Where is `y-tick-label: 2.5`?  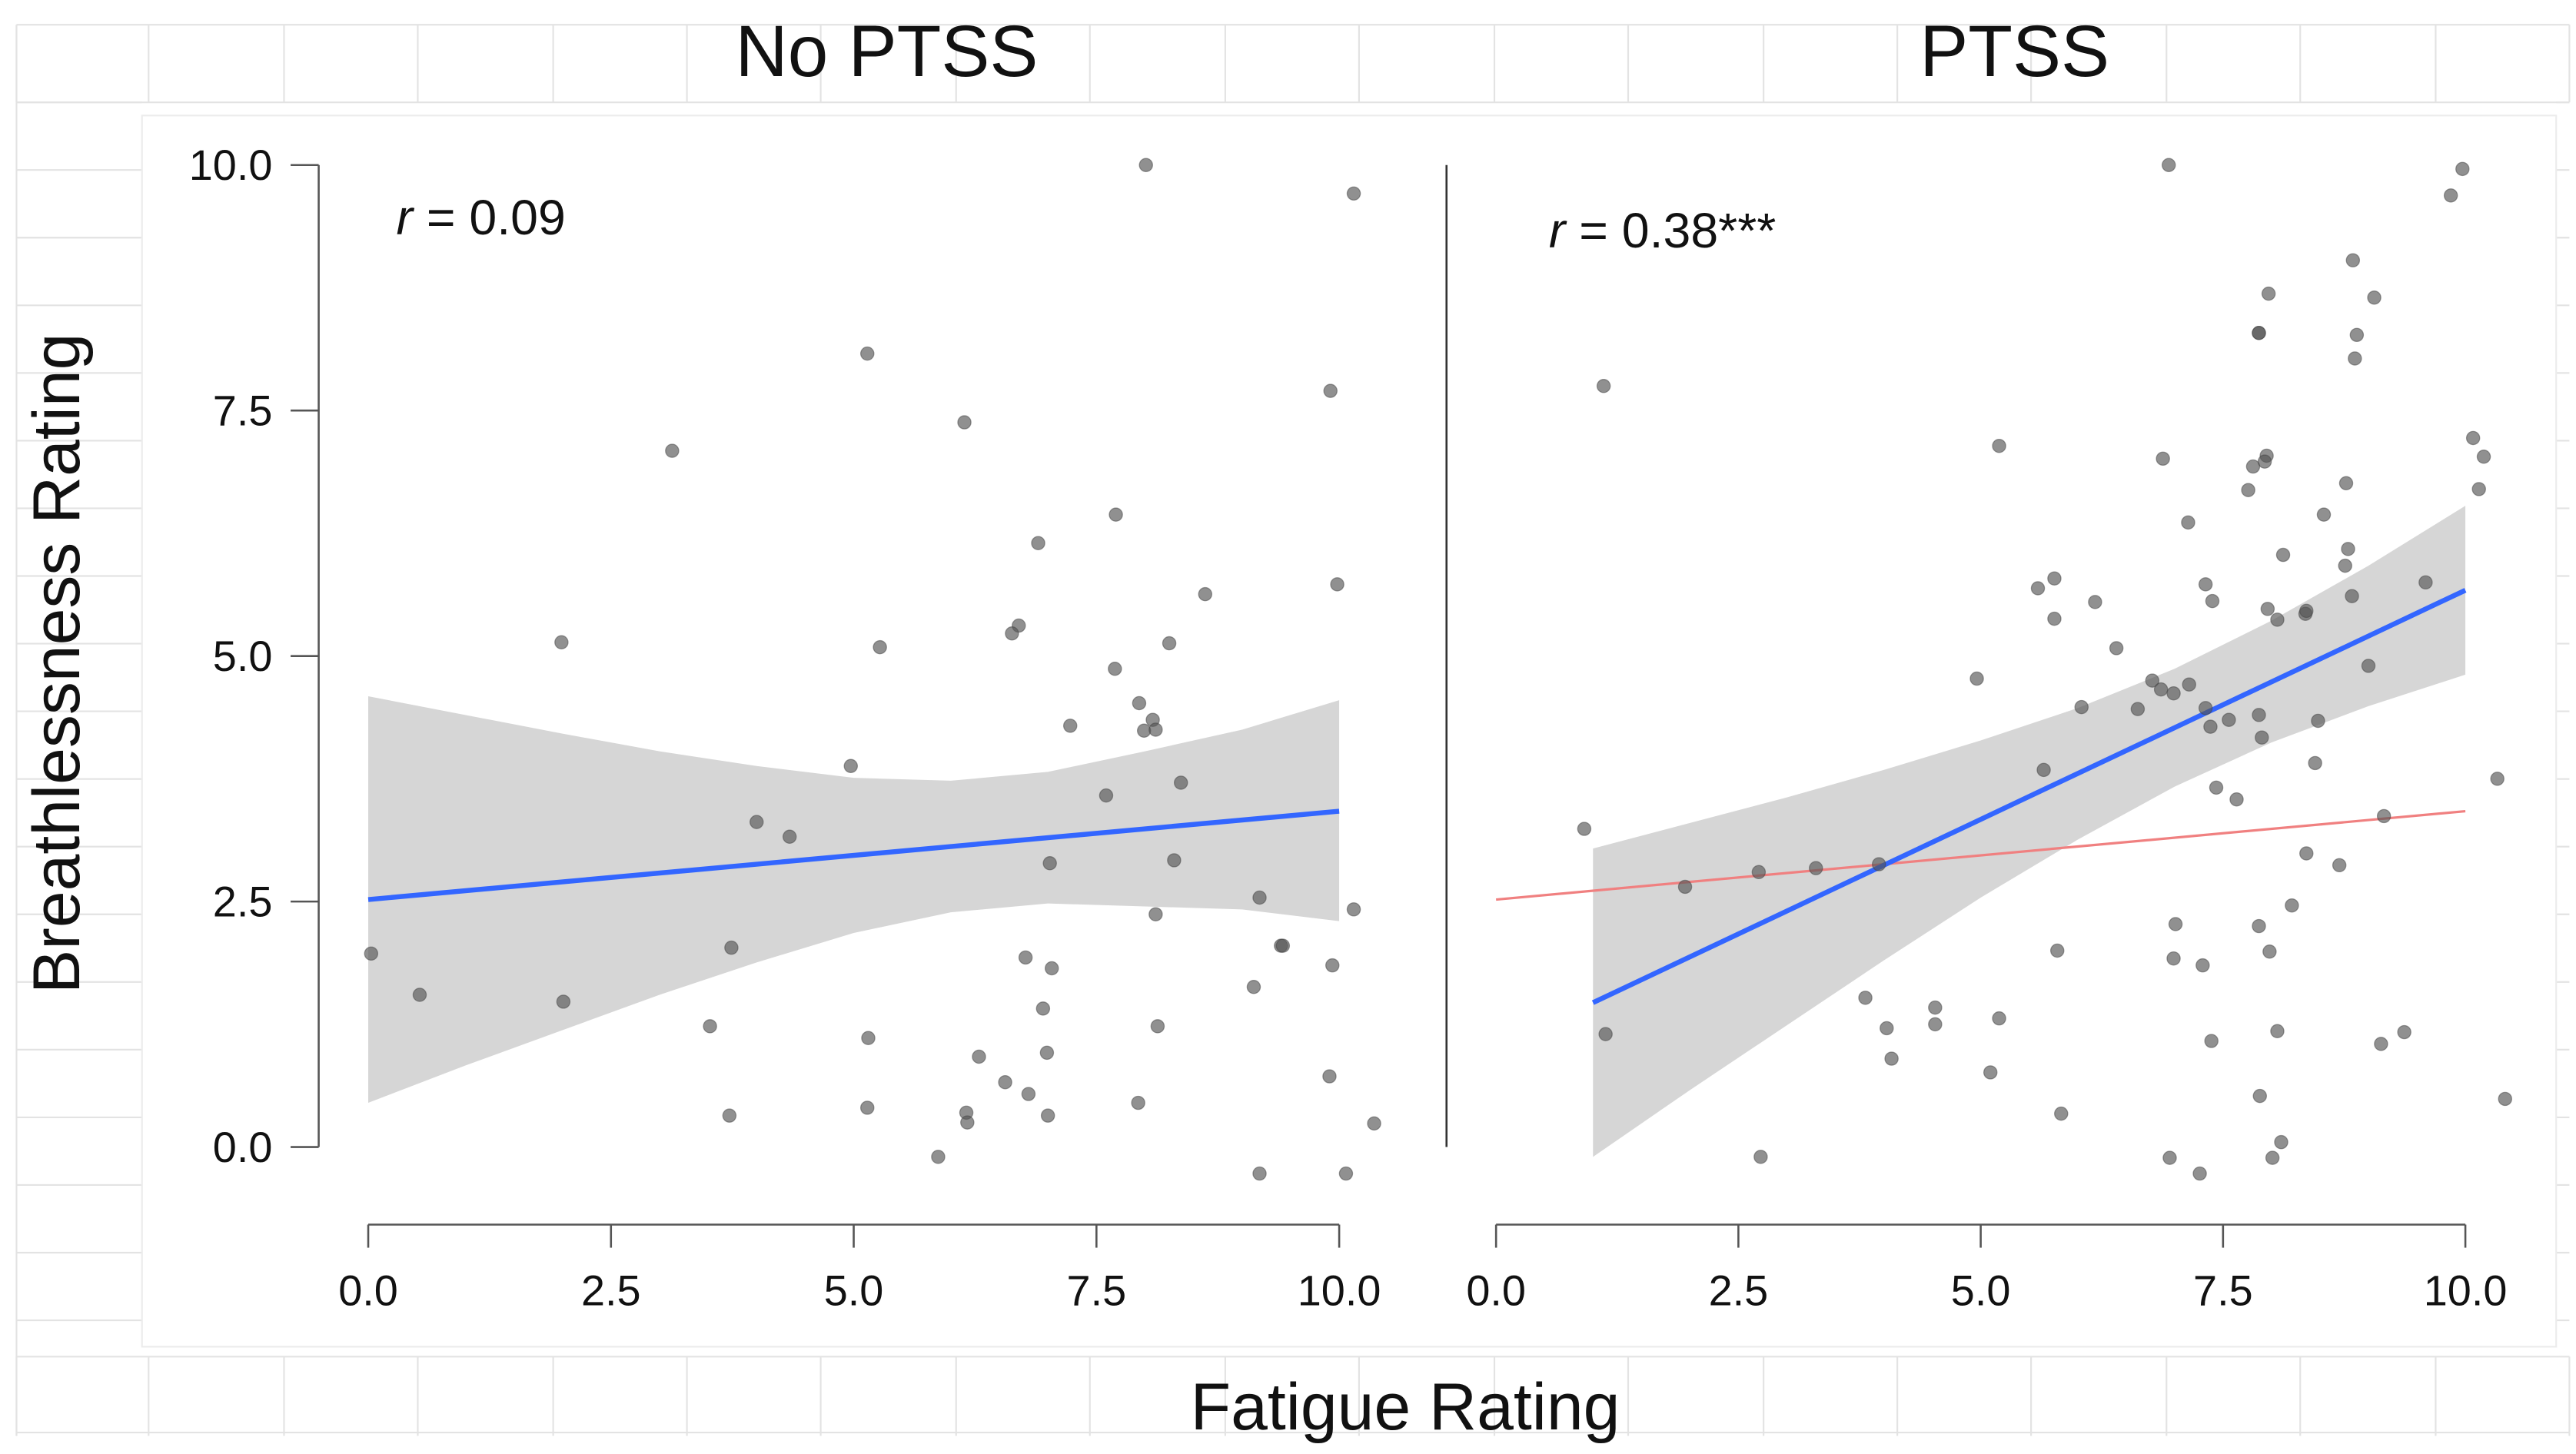 y-tick-label: 2.5 is located at coordinates (243, 901).